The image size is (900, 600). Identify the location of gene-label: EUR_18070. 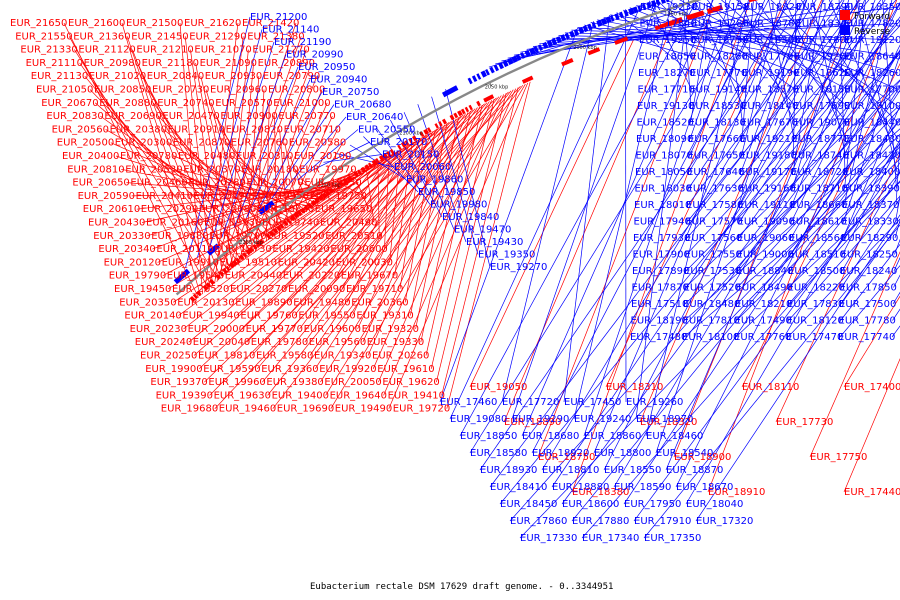
(664, 156).